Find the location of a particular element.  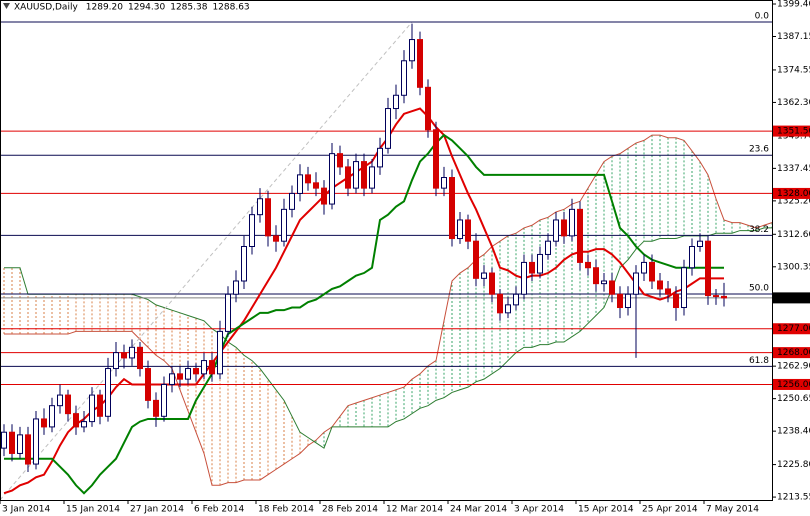

x-tick-label: 12 Mar 2014 is located at coordinates (414, 510).